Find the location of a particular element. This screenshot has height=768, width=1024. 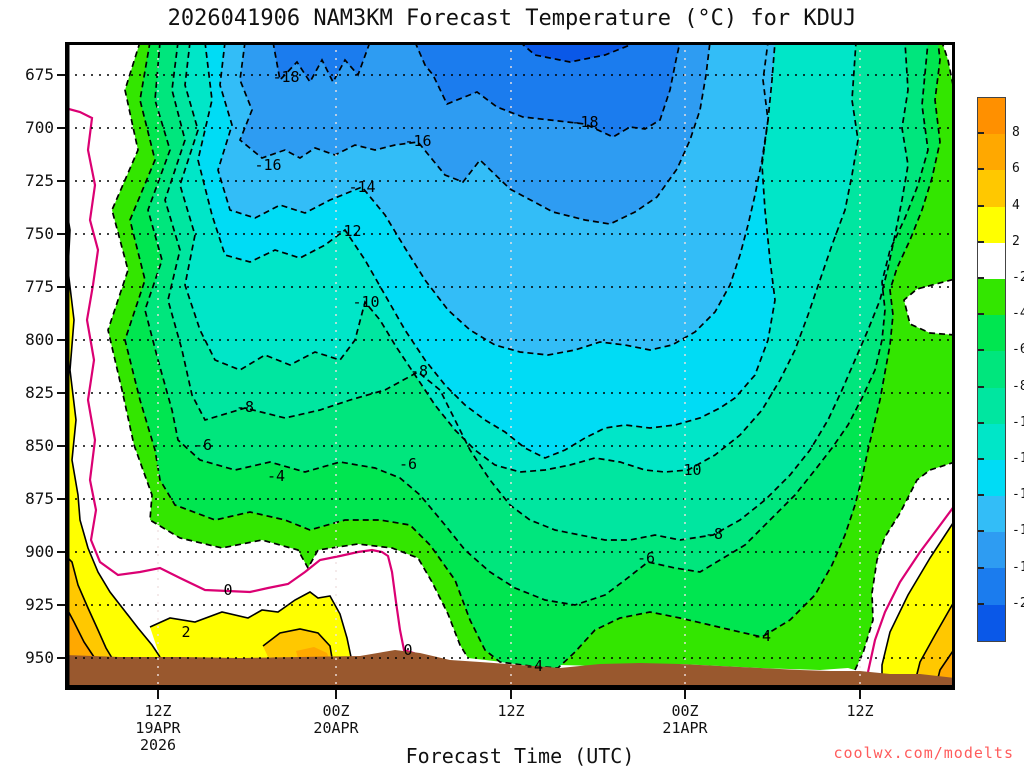

contour-plus4-blob-line is located at coordinates (297, 643).